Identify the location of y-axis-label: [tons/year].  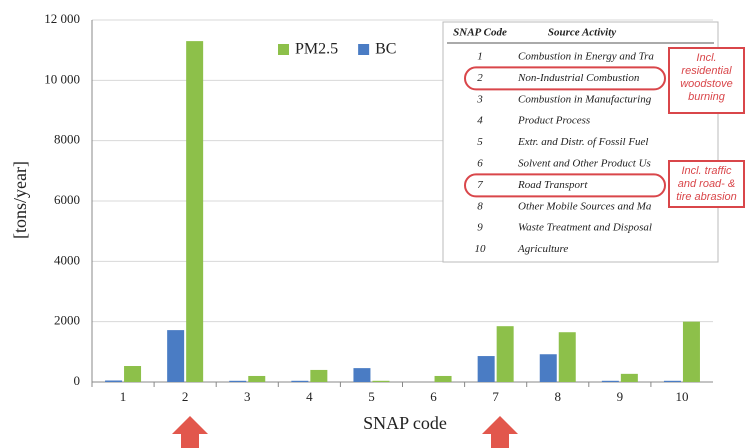
(20, 200).